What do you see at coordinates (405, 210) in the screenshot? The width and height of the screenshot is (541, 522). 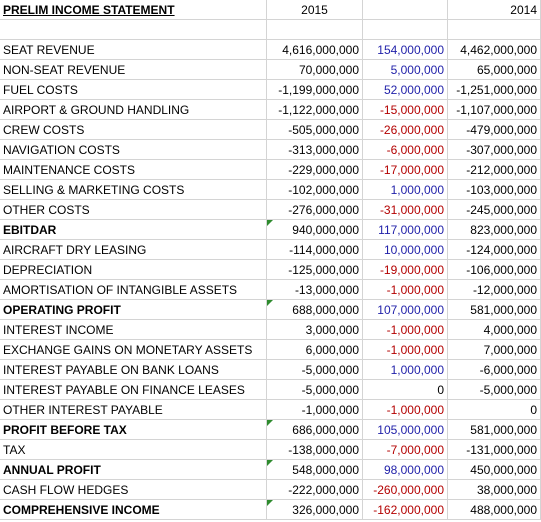 I see `value-change: -31,000,000` at bounding box center [405, 210].